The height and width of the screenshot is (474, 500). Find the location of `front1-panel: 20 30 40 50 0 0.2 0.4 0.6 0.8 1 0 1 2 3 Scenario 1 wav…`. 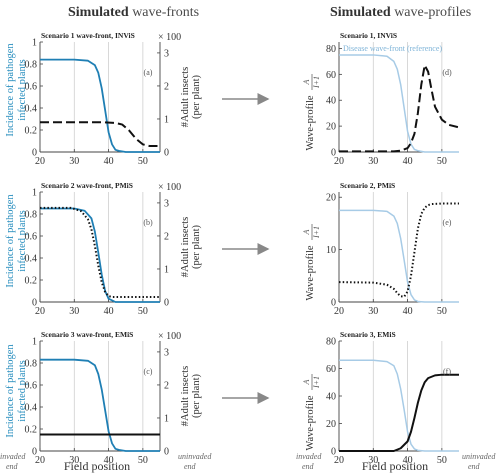

front1-panel: 20 30 40 50 0 0.2 0.4 0.6 0.8 1 0 1 2 3 Scenario 1 wav… is located at coordinates (97, 99).